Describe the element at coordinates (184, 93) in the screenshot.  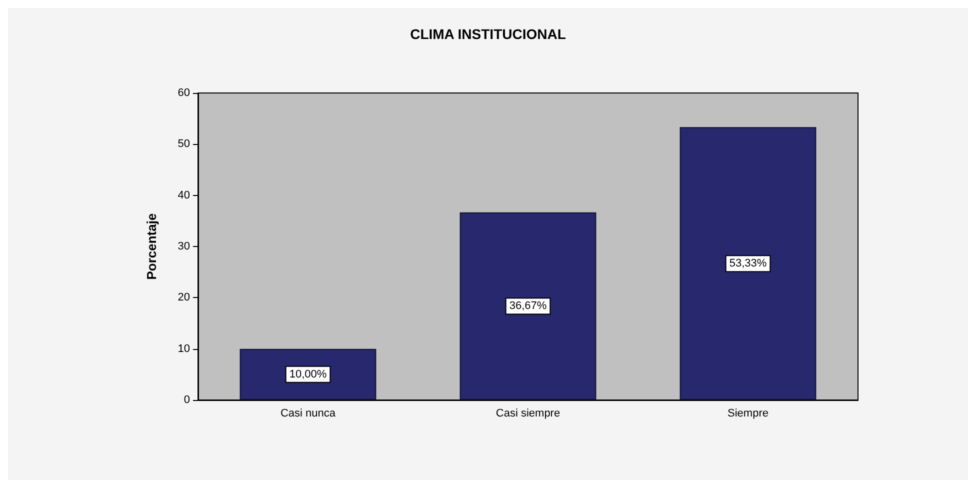
I see `y-tick-label: 60` at that location.